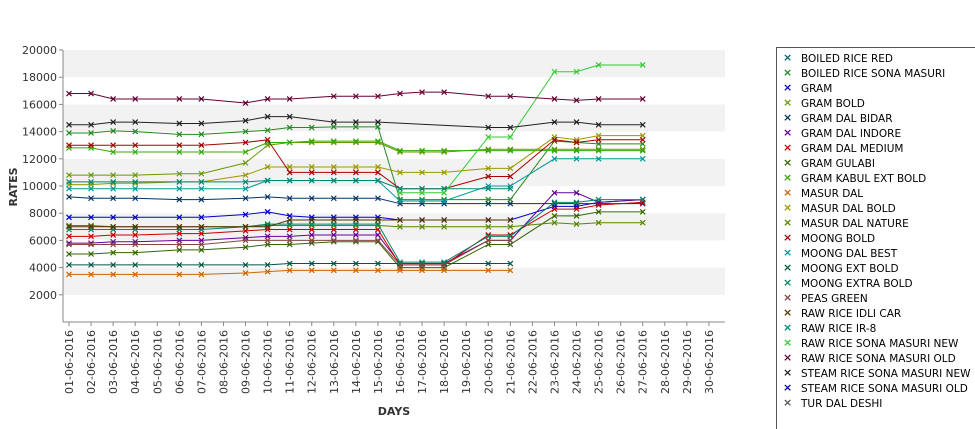  What do you see at coordinates (157, 362) in the screenshot?
I see `x-tick-label: 05-06-2016` at bounding box center [157, 362].